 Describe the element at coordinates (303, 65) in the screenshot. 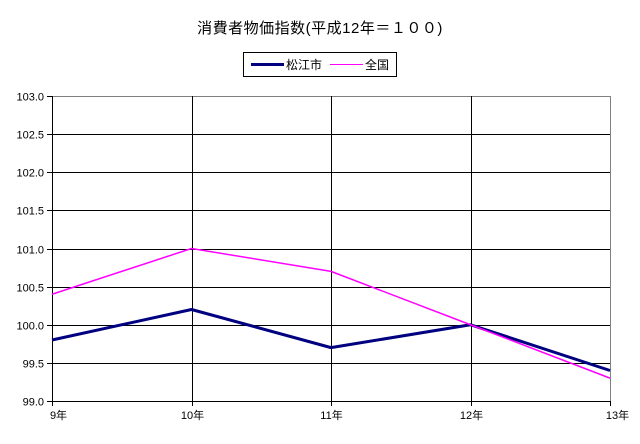

I see `legend-label-matsue: 松江市` at that location.